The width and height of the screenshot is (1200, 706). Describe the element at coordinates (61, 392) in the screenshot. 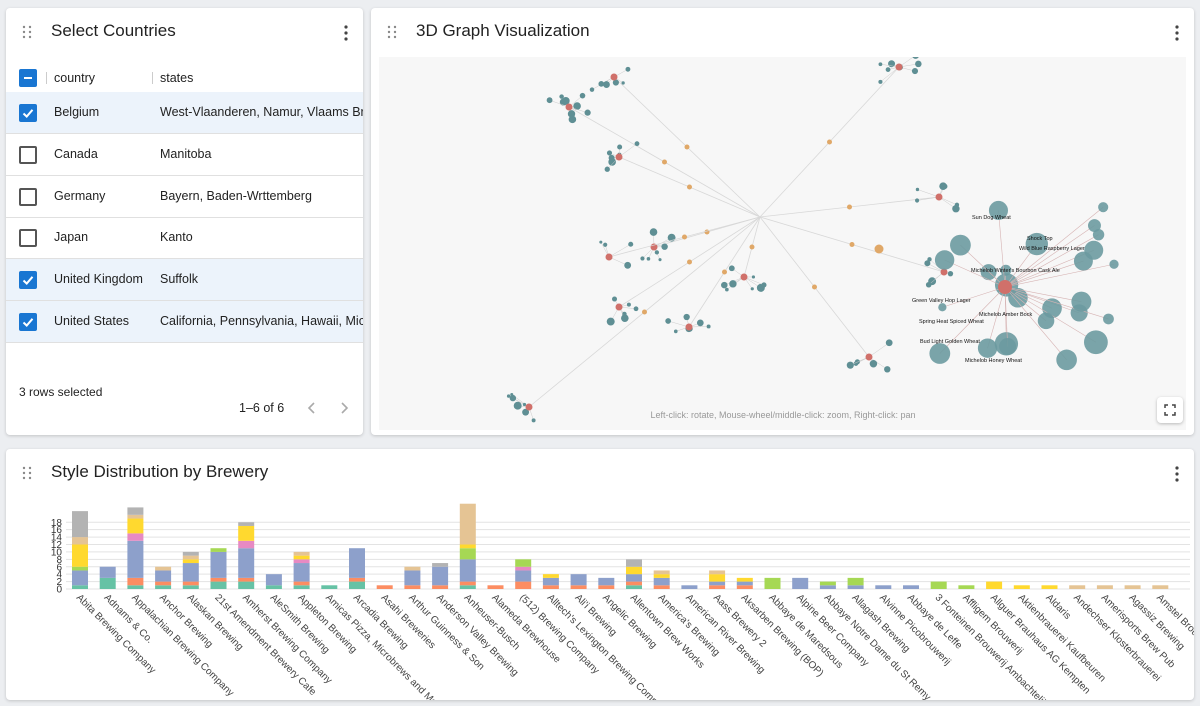

I see `selection-count: 3 rows selected` at that location.